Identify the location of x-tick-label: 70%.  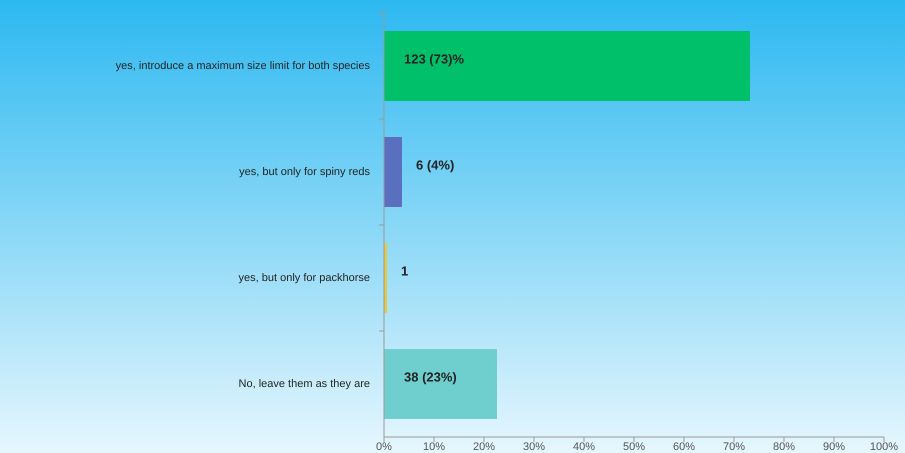
(734, 446).